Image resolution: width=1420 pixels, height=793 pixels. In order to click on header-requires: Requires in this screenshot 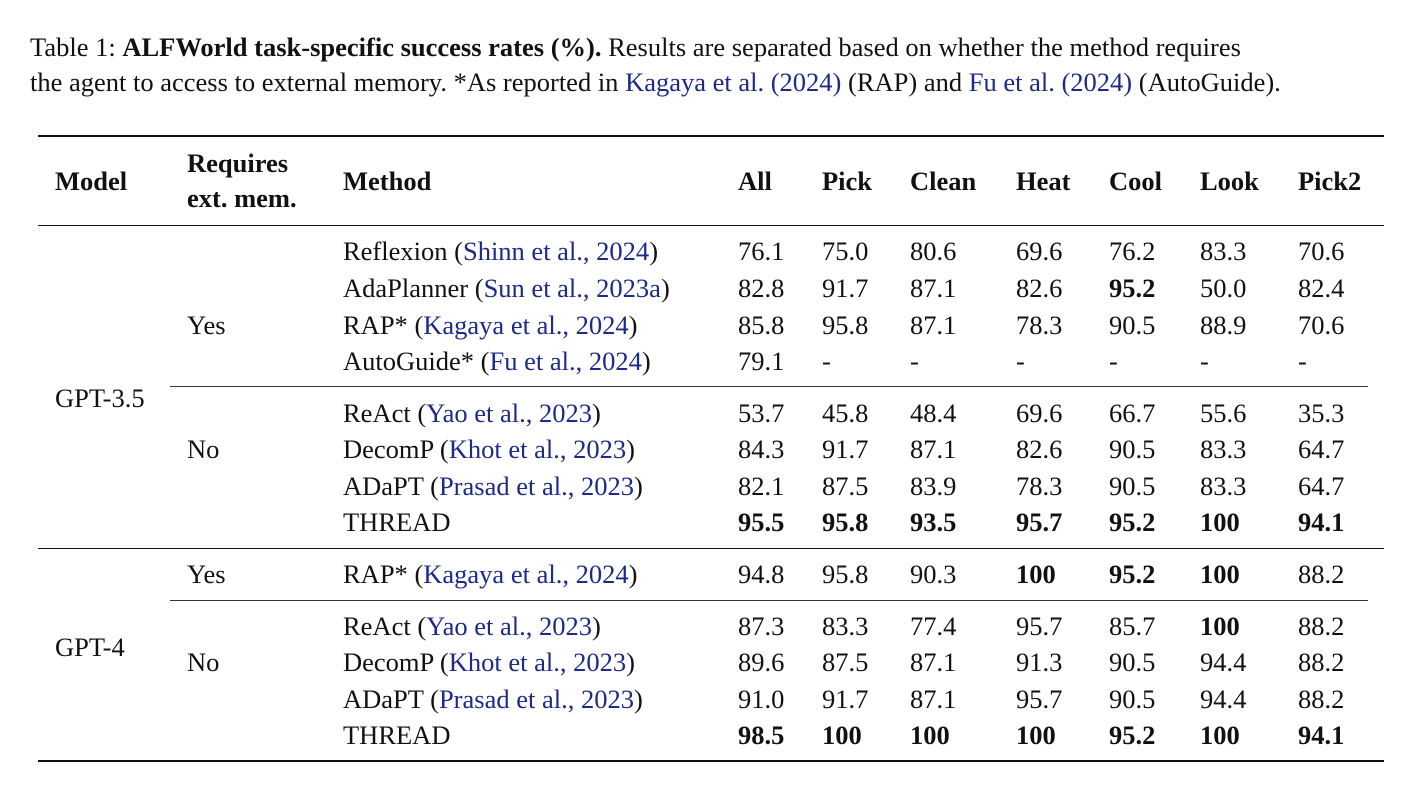, I will do `click(238, 163)`.